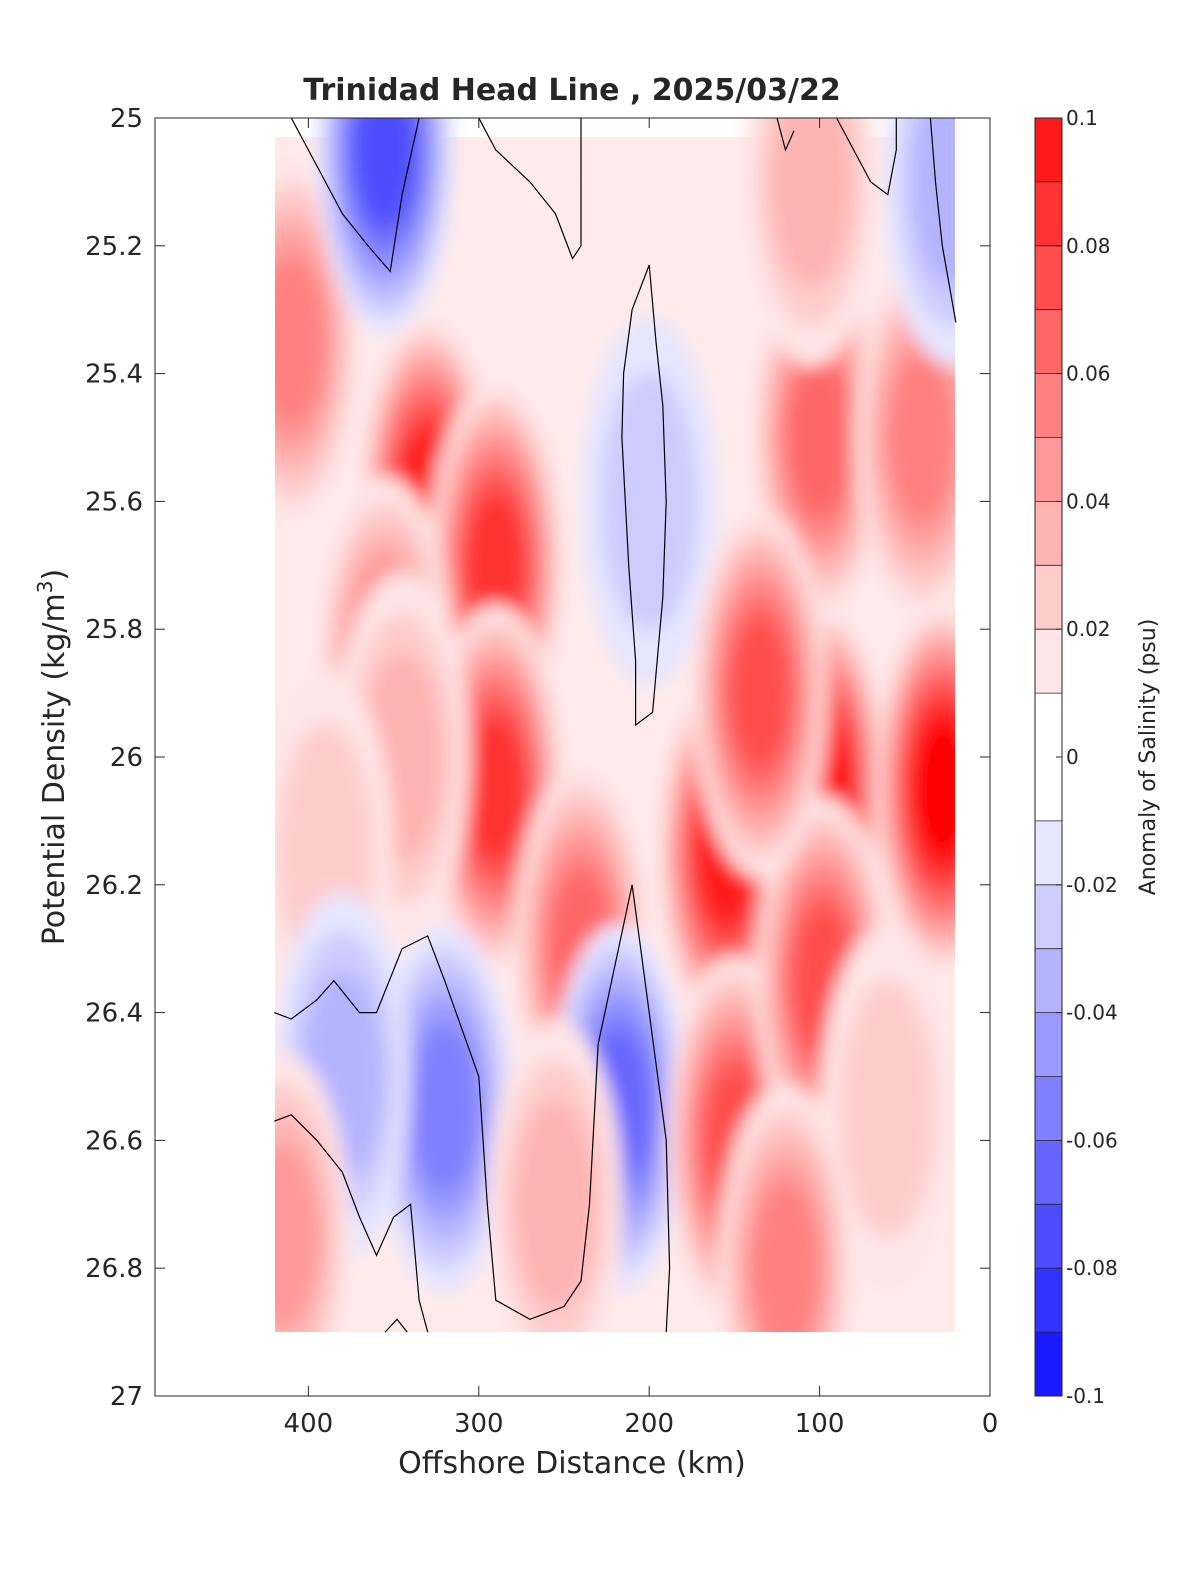  I want to click on colorbar-tick-label: -0.08, so click(1092, 1268).